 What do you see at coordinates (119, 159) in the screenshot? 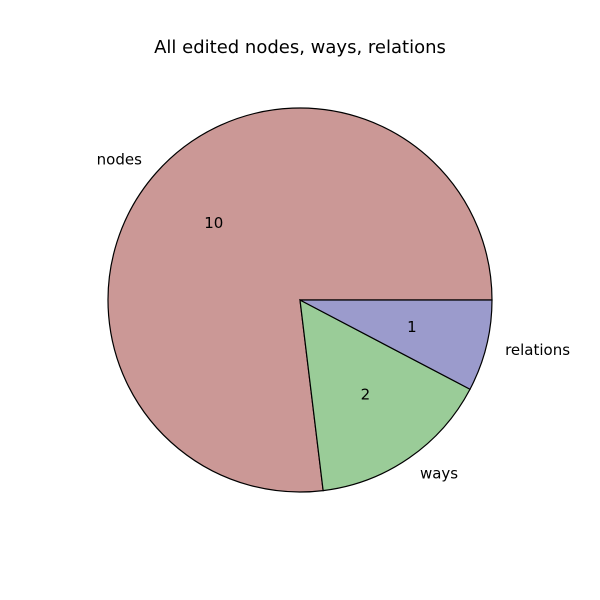
I see `slice-label-nodes: nodes` at bounding box center [119, 159].